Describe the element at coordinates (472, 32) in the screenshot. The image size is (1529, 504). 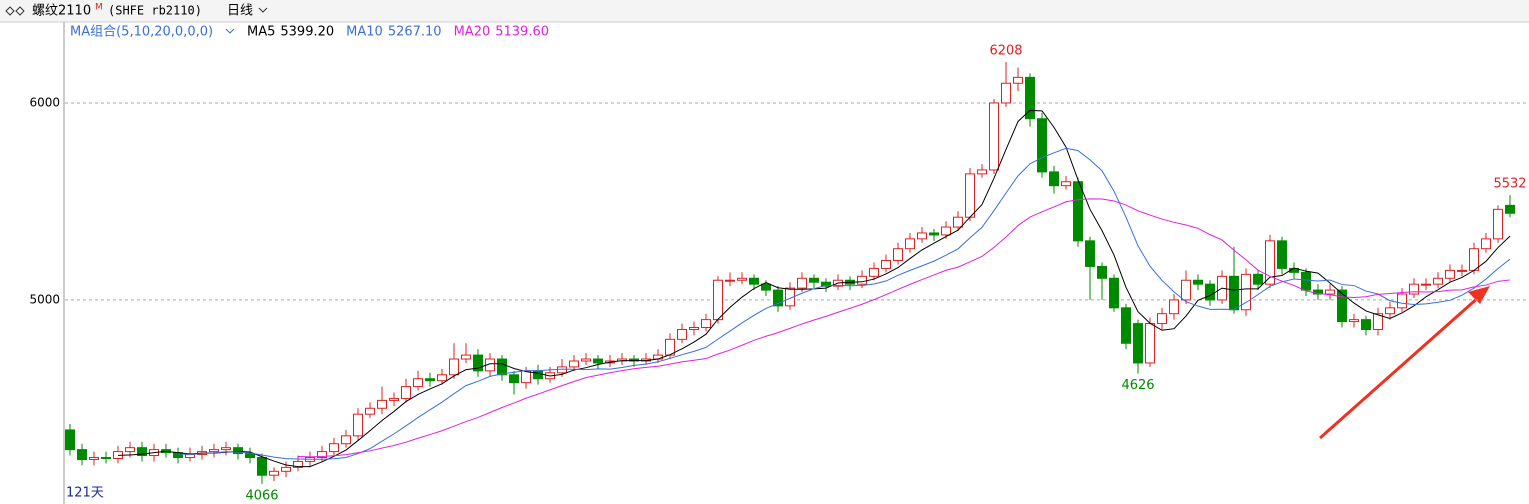
I see `ma-name: MA20` at that location.